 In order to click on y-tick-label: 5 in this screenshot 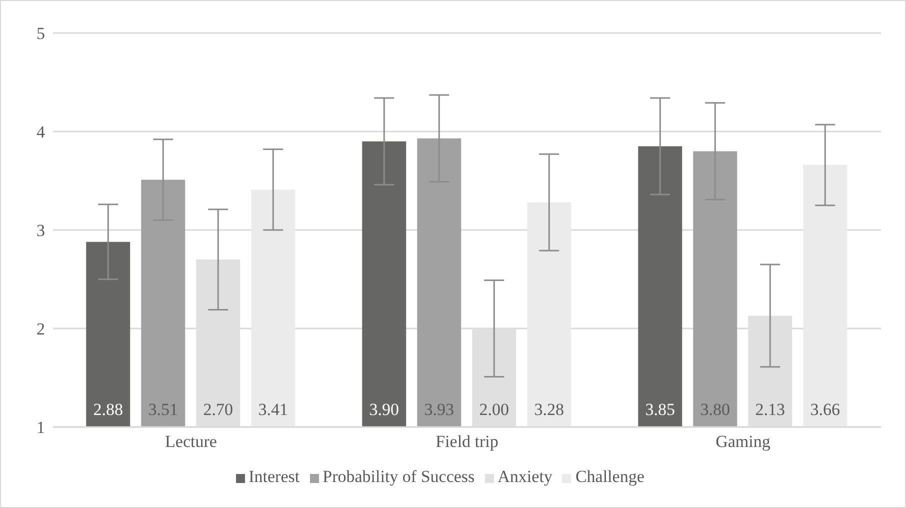, I will do `click(40, 34)`.